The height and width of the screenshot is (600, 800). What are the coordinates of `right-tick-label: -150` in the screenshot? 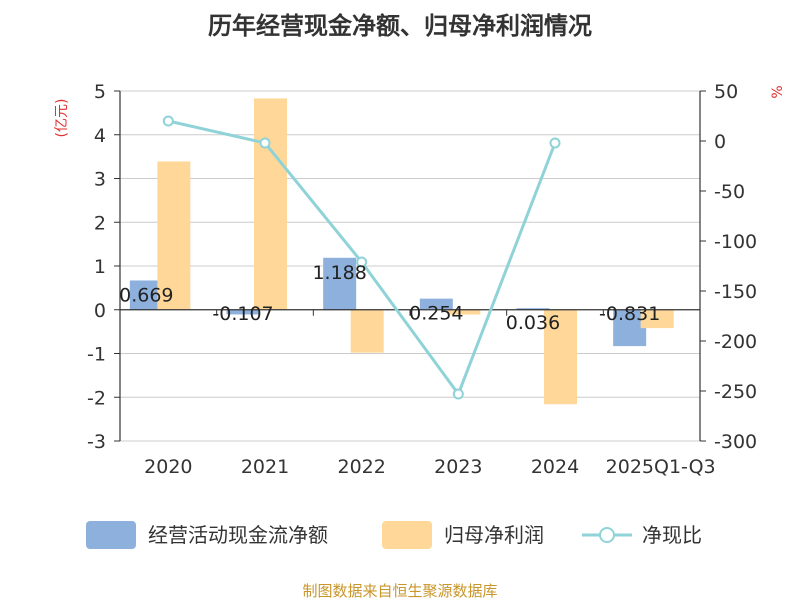 It's located at (735, 292).